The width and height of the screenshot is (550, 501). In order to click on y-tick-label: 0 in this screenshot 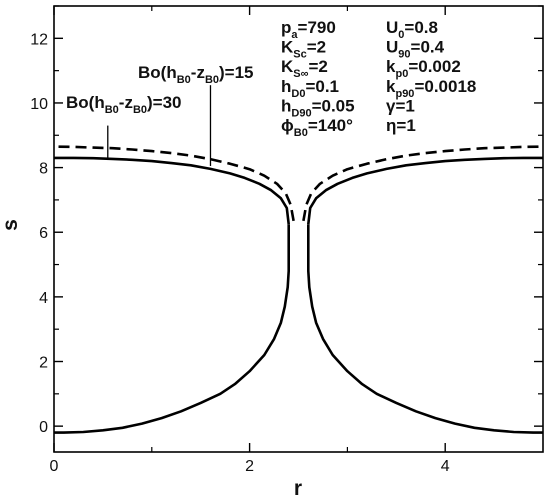, I will do `click(43, 427)`.